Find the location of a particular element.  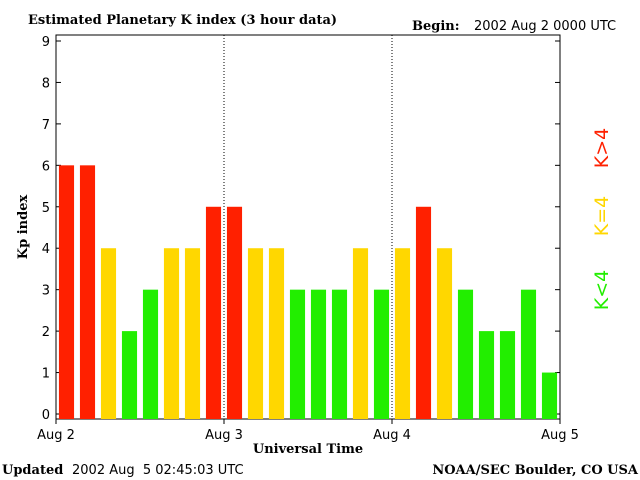

y-tick-label: 3 is located at coordinates (46, 291).